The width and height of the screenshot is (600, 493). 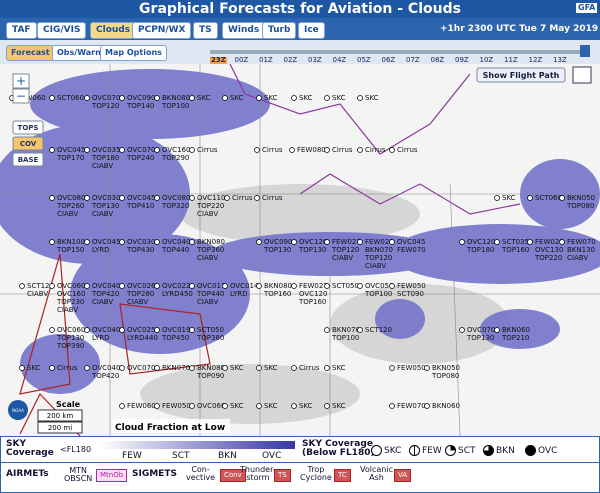 What do you see at coordinates (21, 30) in the screenshot?
I see `tab: TAF` at bounding box center [21, 30].